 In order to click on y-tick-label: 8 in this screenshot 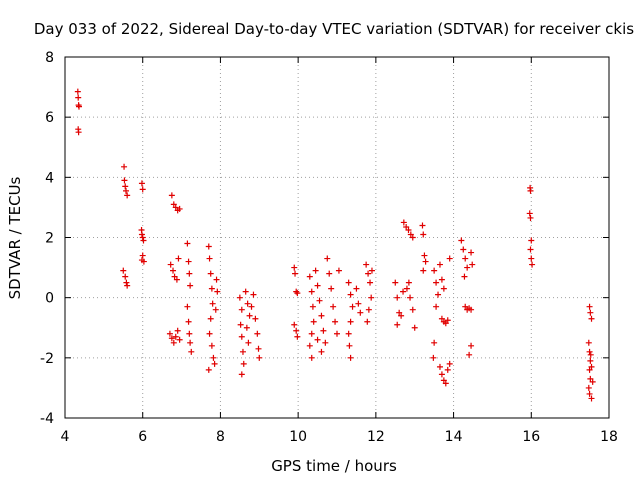, I will do `click(49, 58)`.